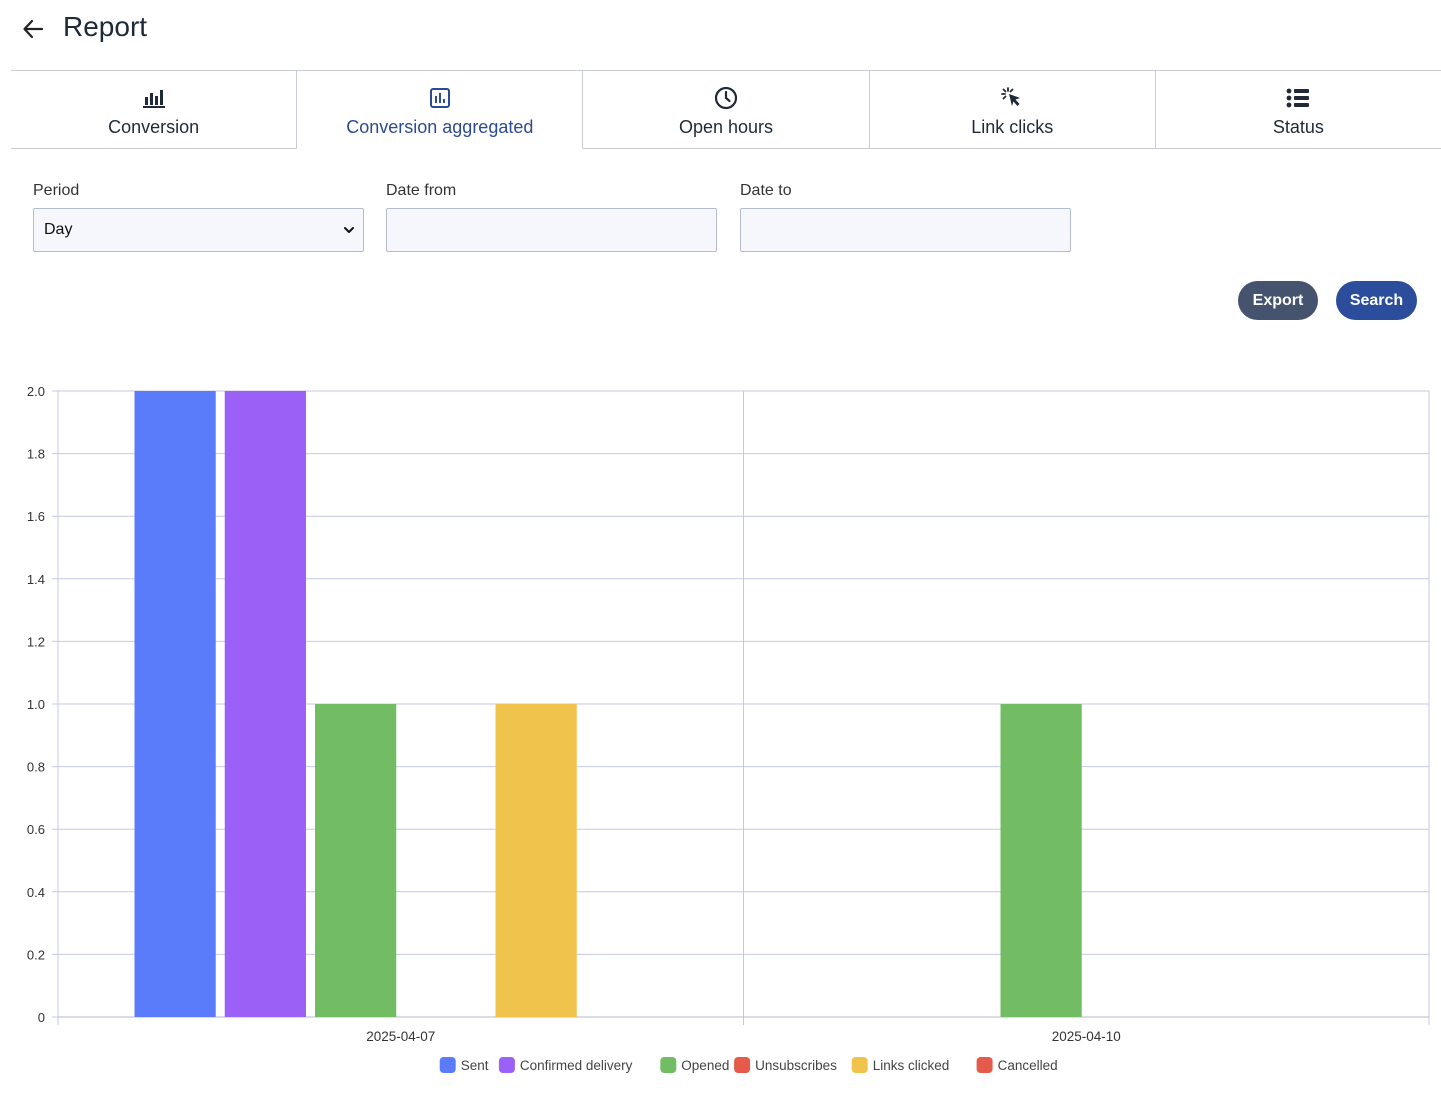 Image resolution: width=1441 pixels, height=1099 pixels. What do you see at coordinates (154, 98) in the screenshot?
I see `bar-chart-icon` at bounding box center [154, 98].